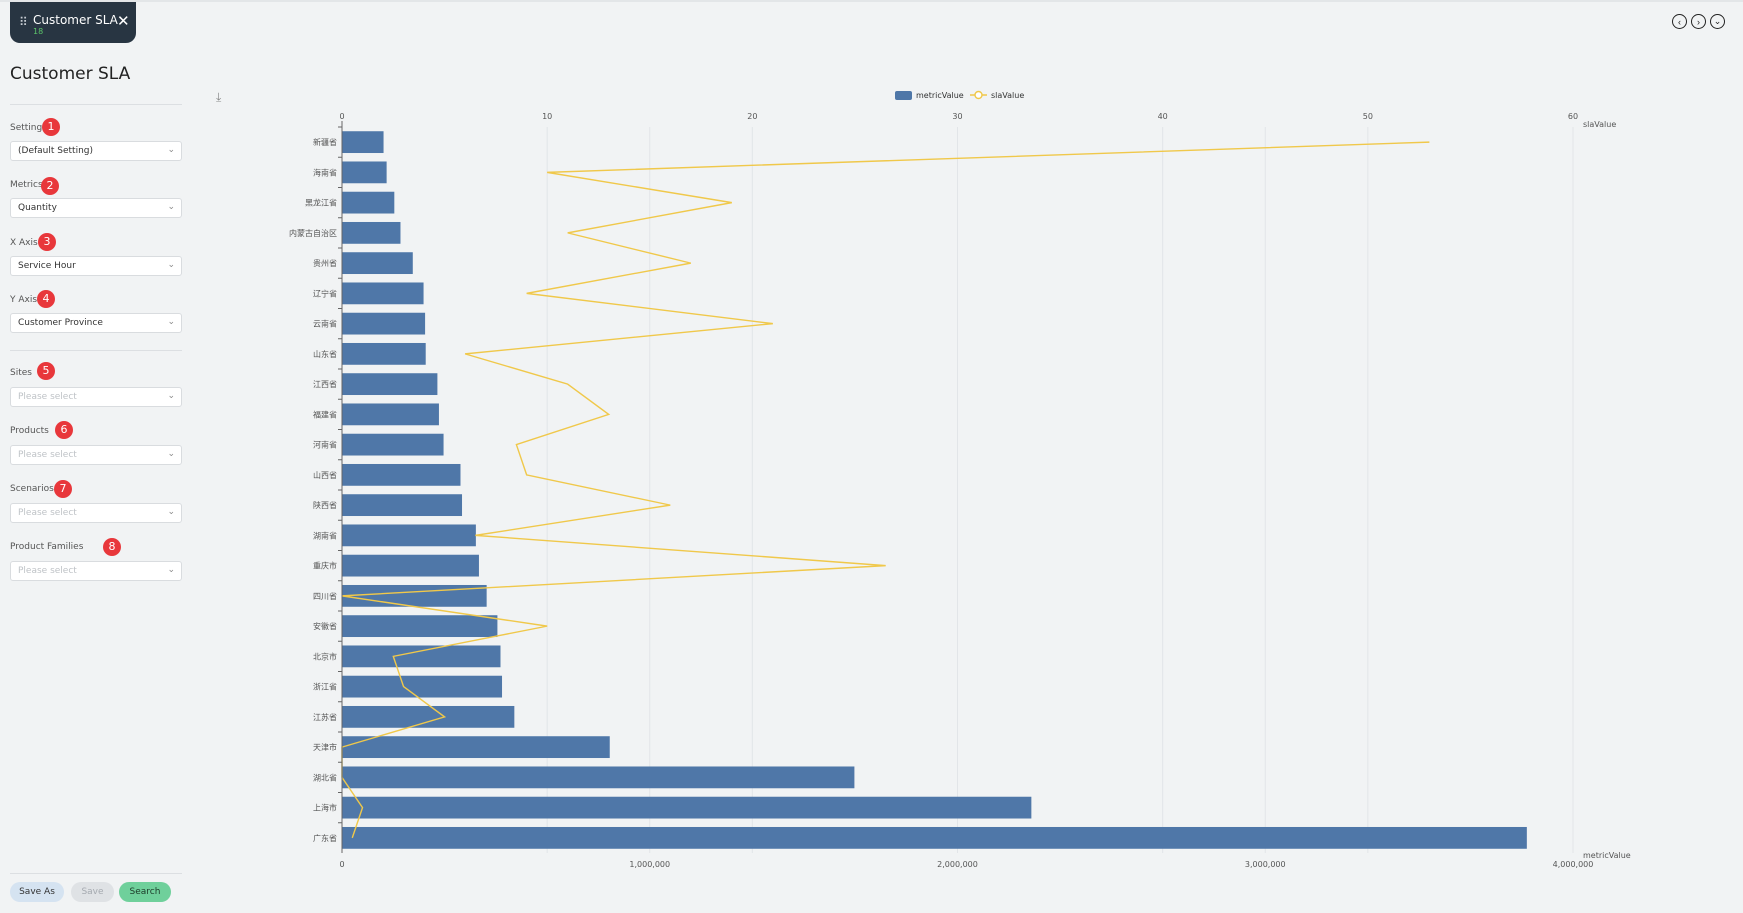  What do you see at coordinates (871, 1) in the screenshot?
I see `top-border` at bounding box center [871, 1].